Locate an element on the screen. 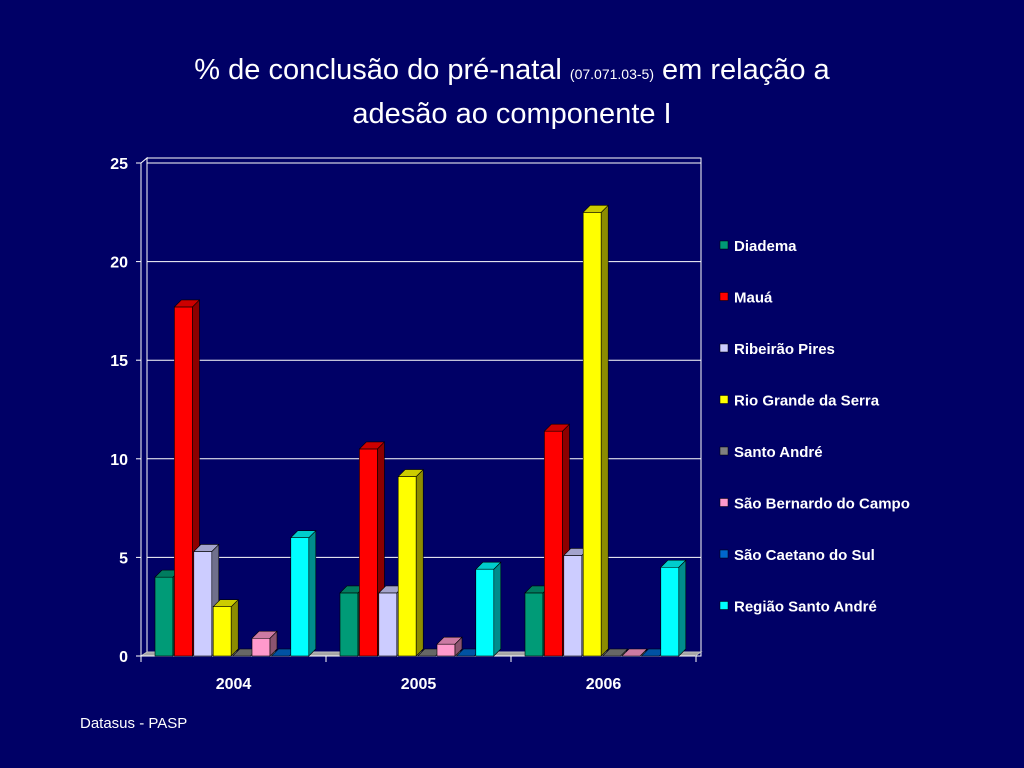 This screenshot has height=768, width=1024. legend-label: Mauá is located at coordinates (753, 298).